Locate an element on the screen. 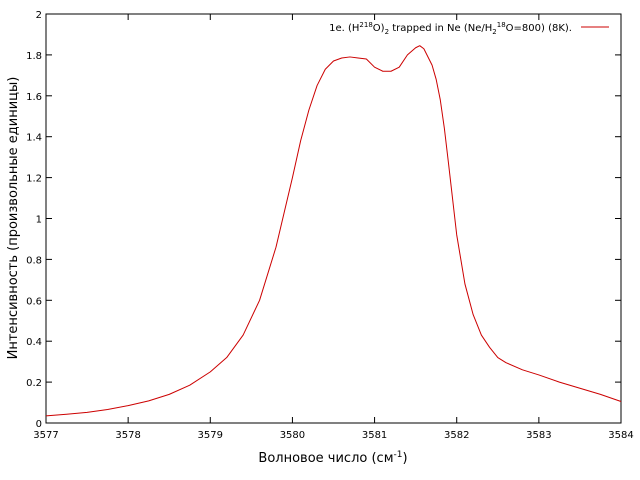 This screenshot has width=640, height=480. y-tick-label: 1.4 is located at coordinates (34, 138).